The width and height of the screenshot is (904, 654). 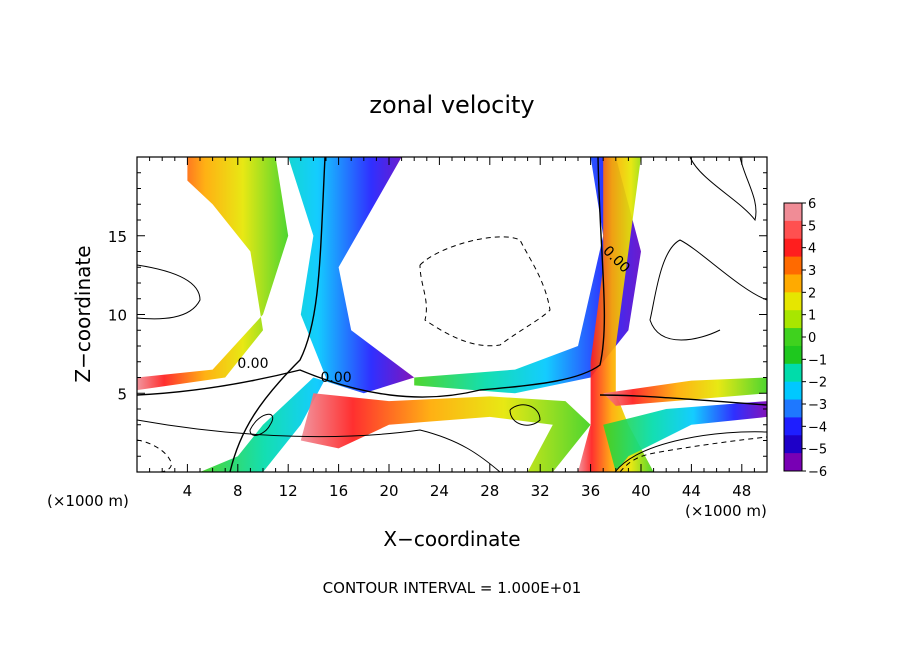 I want to click on colorbar-label: 1, so click(x=812, y=316).